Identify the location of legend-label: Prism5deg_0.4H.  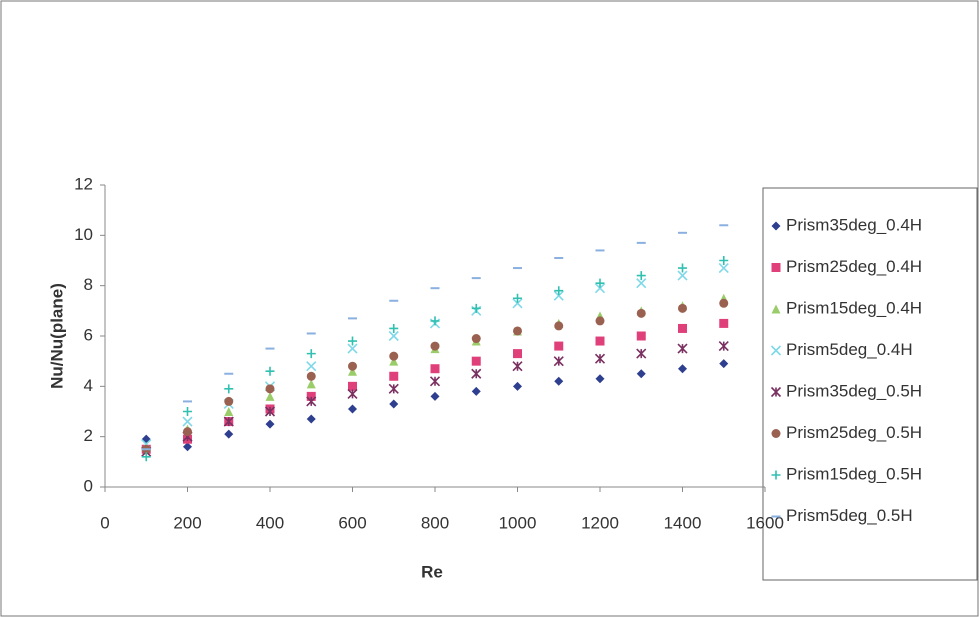
(849, 349).